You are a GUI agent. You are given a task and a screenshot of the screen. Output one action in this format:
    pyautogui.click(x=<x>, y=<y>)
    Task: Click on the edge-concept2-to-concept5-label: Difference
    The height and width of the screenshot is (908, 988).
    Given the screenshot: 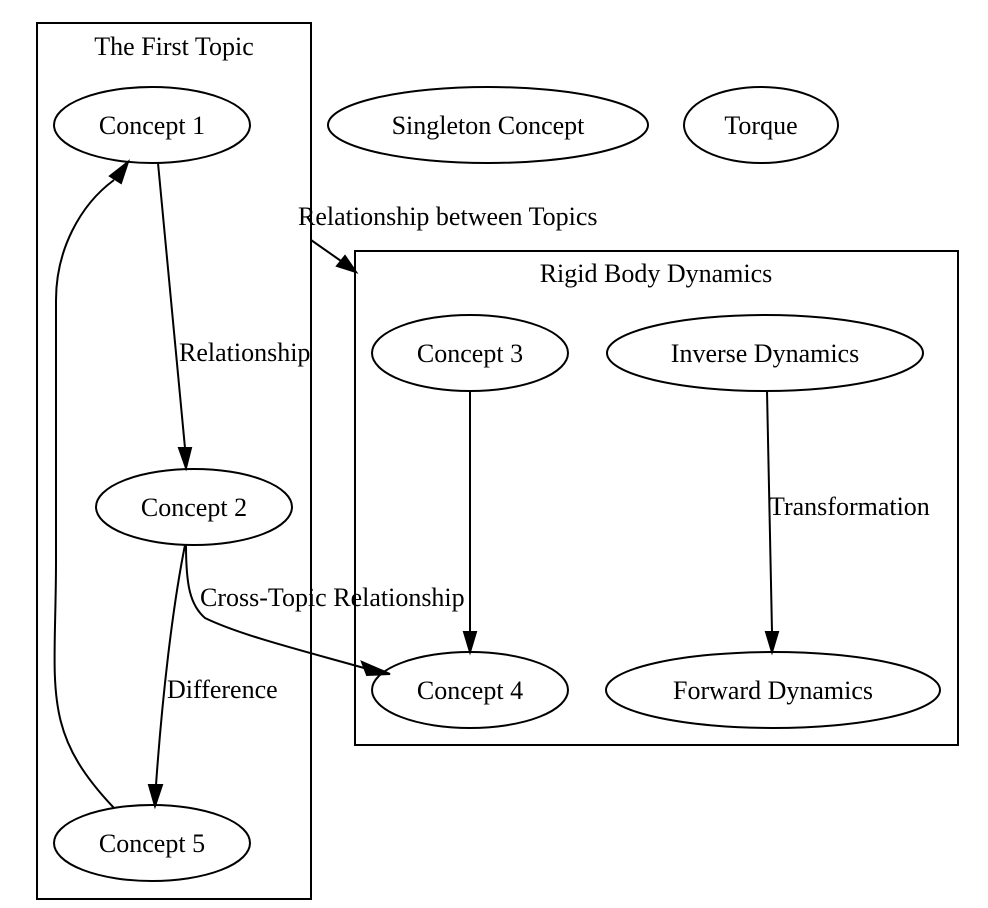 What is the action you would take?
    pyautogui.click(x=222, y=689)
    